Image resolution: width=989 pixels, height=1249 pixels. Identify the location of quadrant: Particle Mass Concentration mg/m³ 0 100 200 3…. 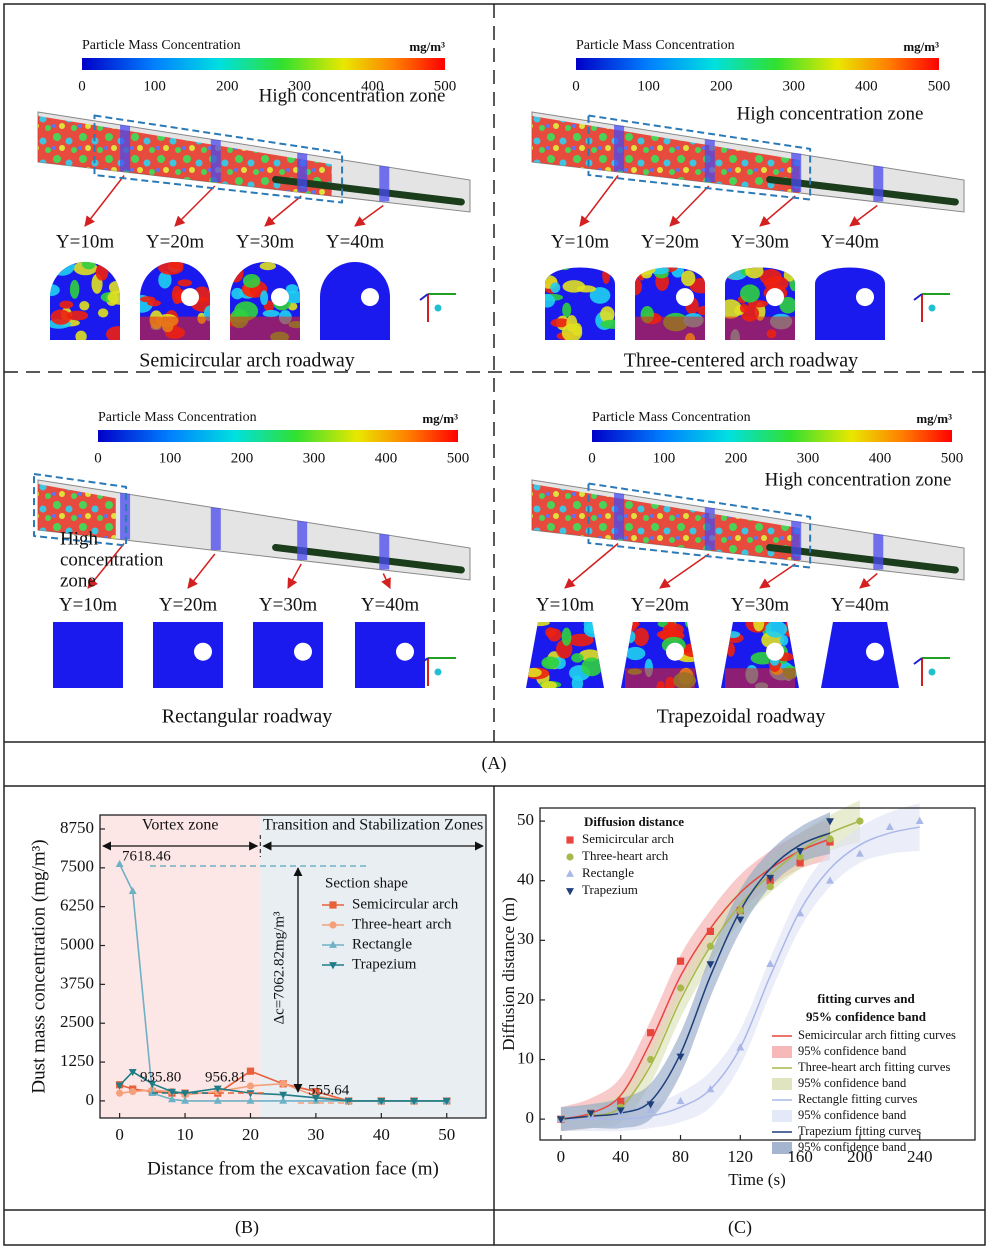
(252, 569).